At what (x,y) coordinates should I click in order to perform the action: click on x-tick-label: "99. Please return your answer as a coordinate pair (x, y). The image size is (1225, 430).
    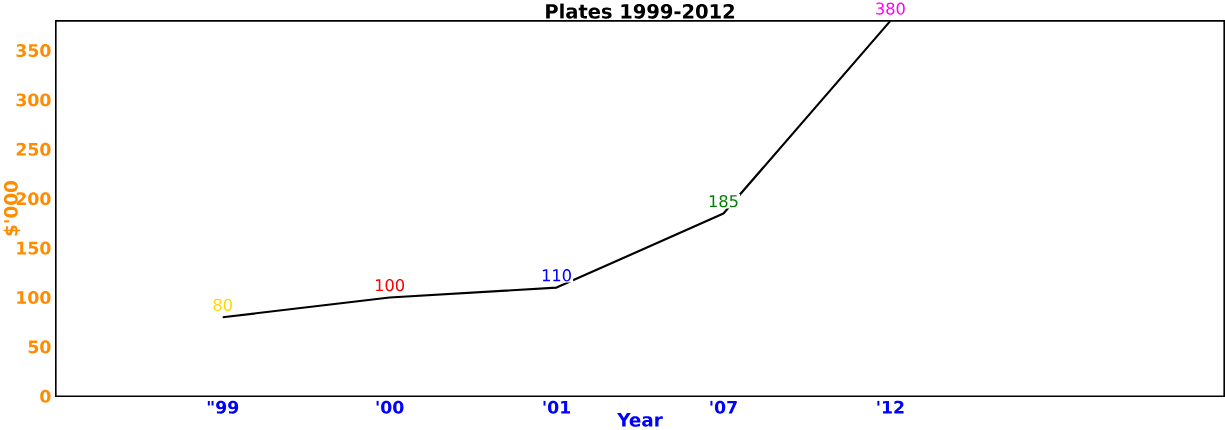
    Looking at the image, I should click on (223, 407).